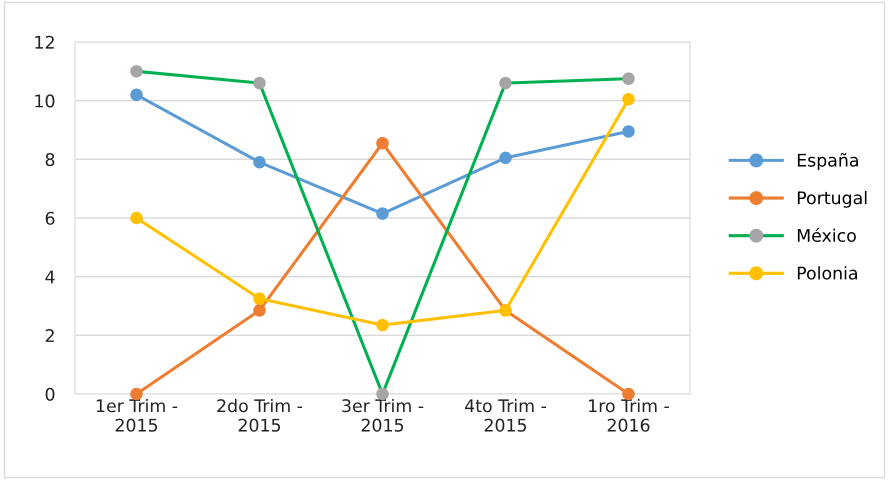  I want to click on y-tick-label: 6, so click(50, 218).